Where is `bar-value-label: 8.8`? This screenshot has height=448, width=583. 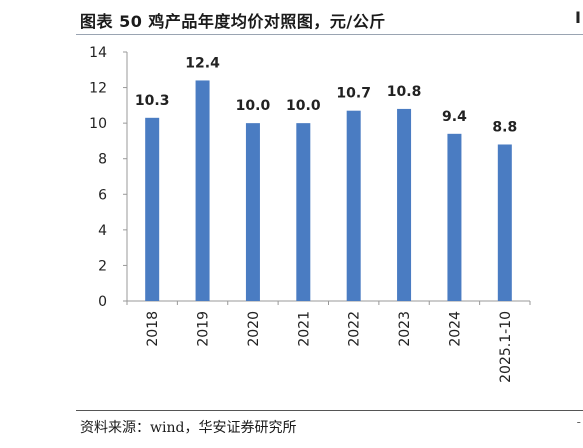
bar-value-label: 8.8 is located at coordinates (504, 127).